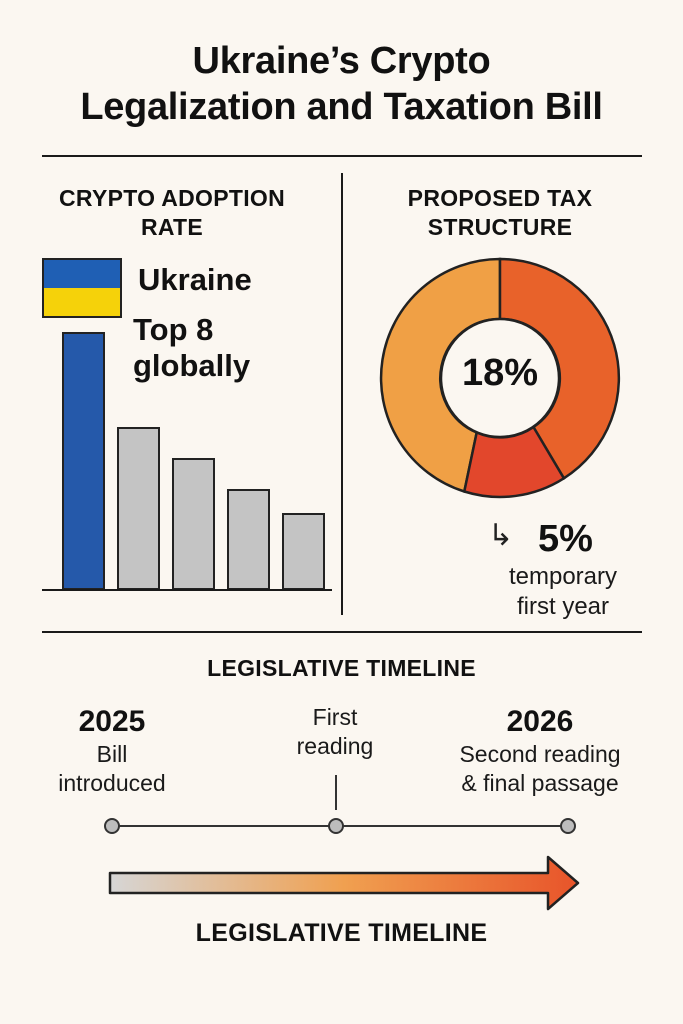 The height and width of the screenshot is (1024, 683). I want to click on point-3-line-2: & final passage, so click(540, 783).